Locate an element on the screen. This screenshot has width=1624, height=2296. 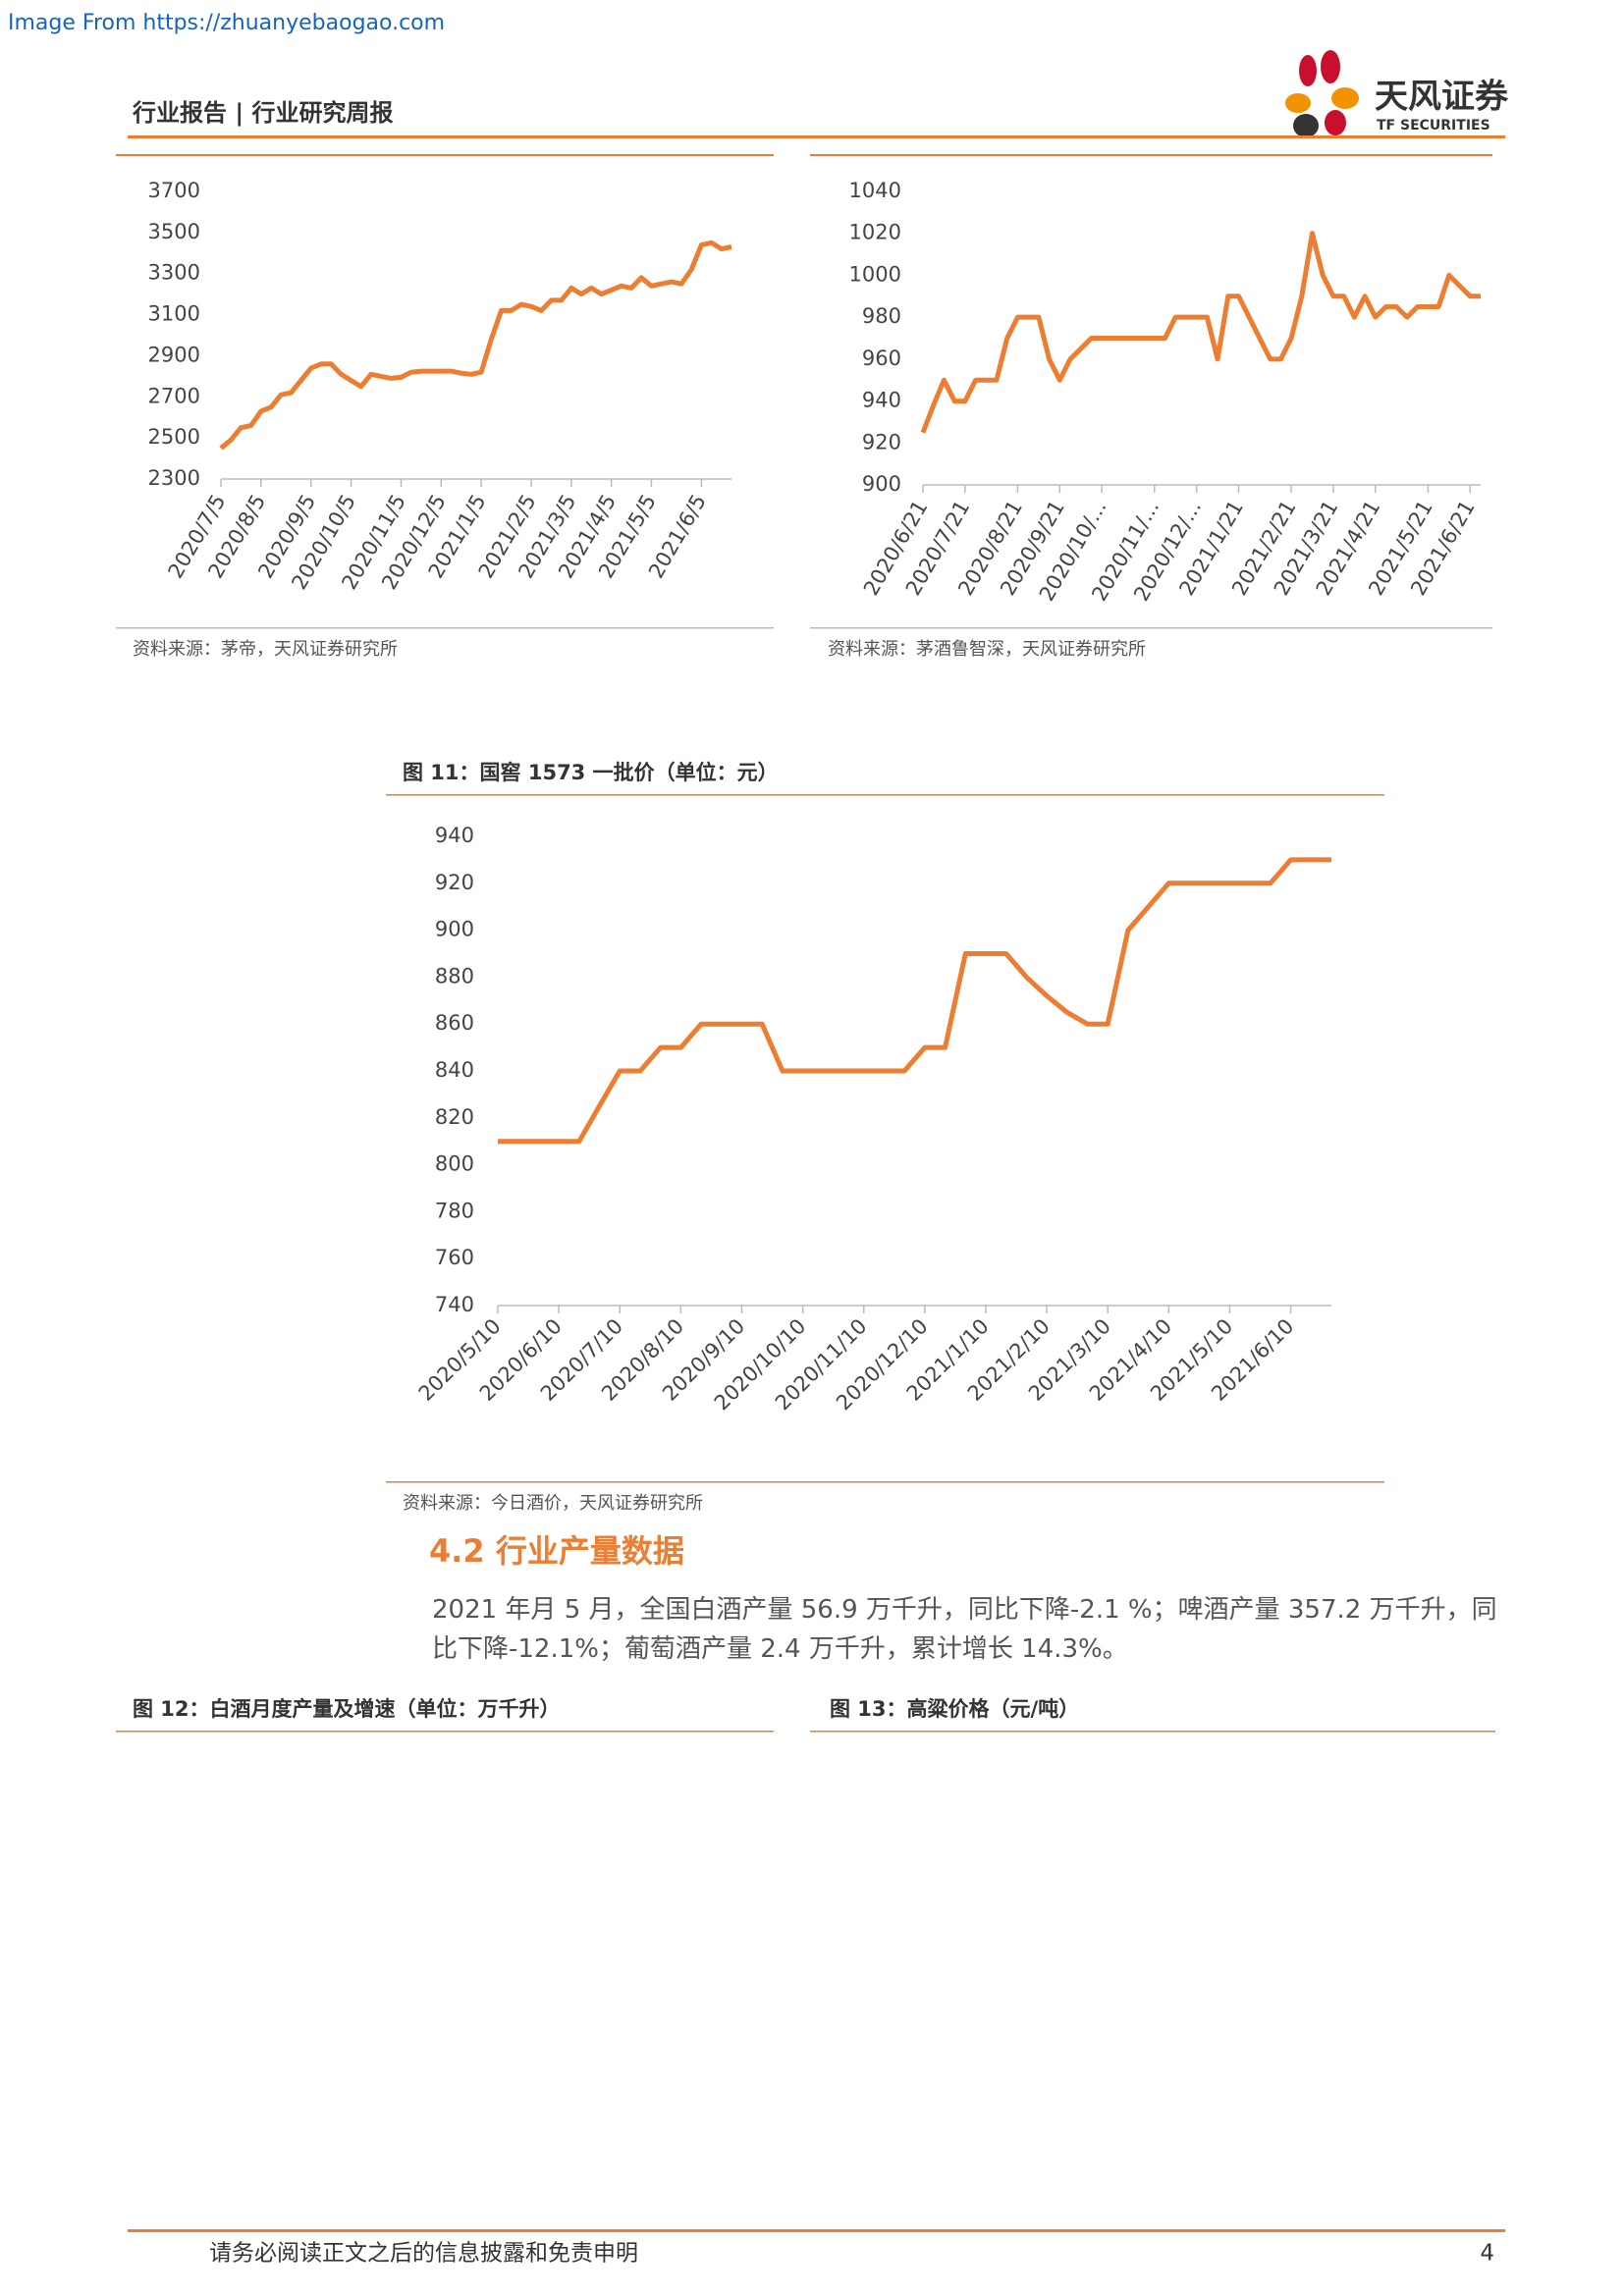
y-tick-label: 3300 is located at coordinates (174, 273).